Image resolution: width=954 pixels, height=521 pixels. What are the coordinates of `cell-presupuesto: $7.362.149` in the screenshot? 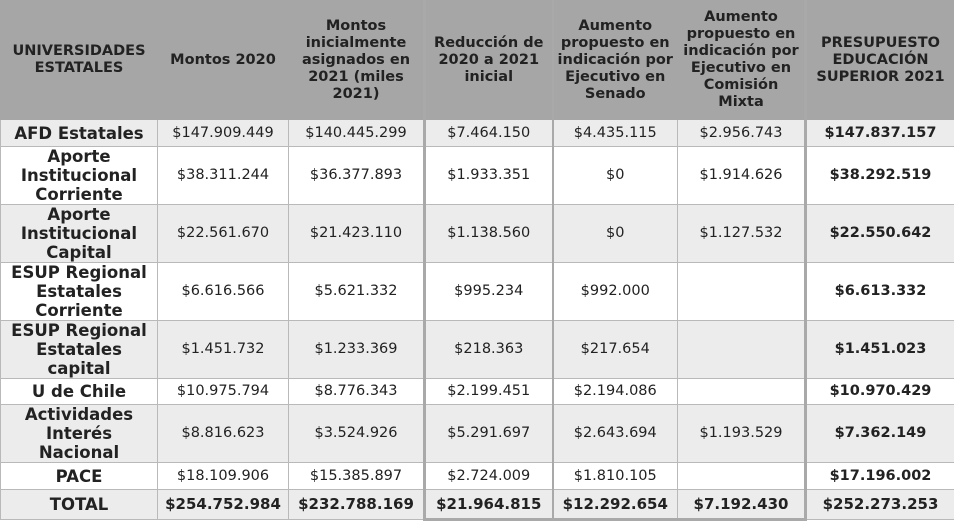 It's located at (879, 433).